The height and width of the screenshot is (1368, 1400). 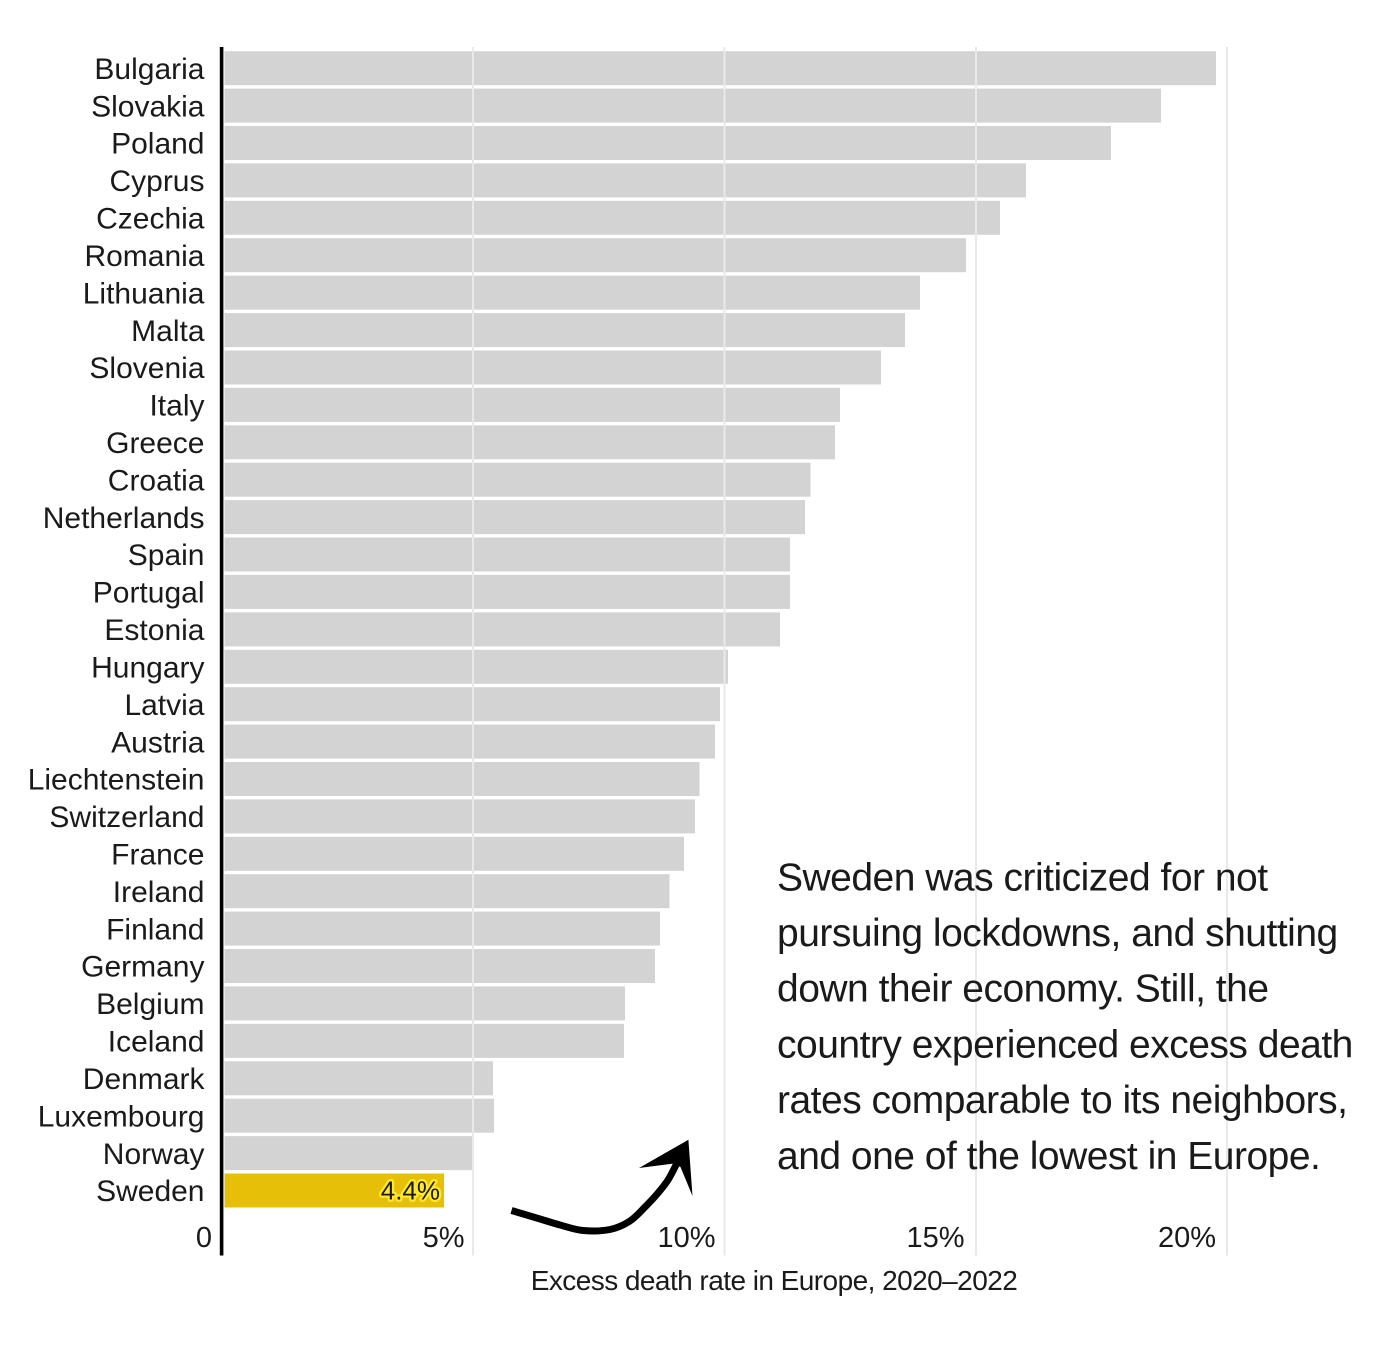 What do you see at coordinates (142, 967) in the screenshot?
I see `svg-text: Germany` at bounding box center [142, 967].